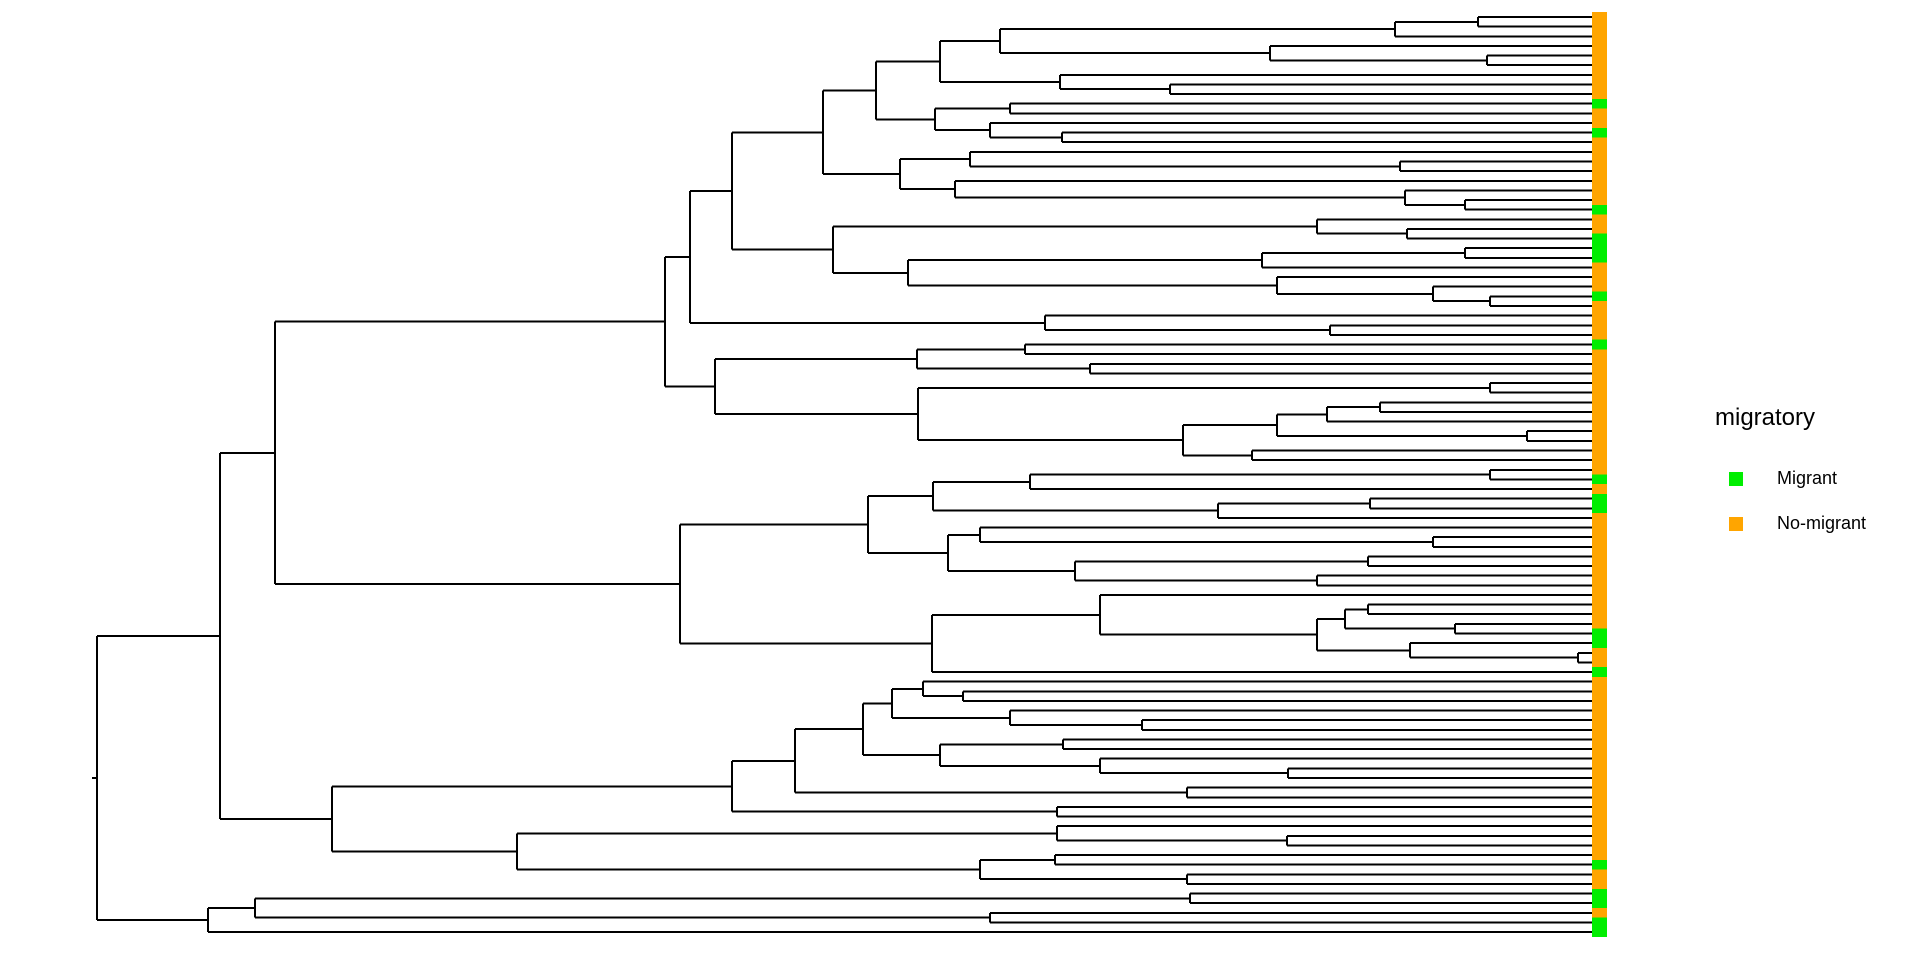 Image resolution: width=1920 pixels, height=960 pixels. What do you see at coordinates (1736, 478) in the screenshot?
I see `legend-key-migrant-swatch` at bounding box center [1736, 478].